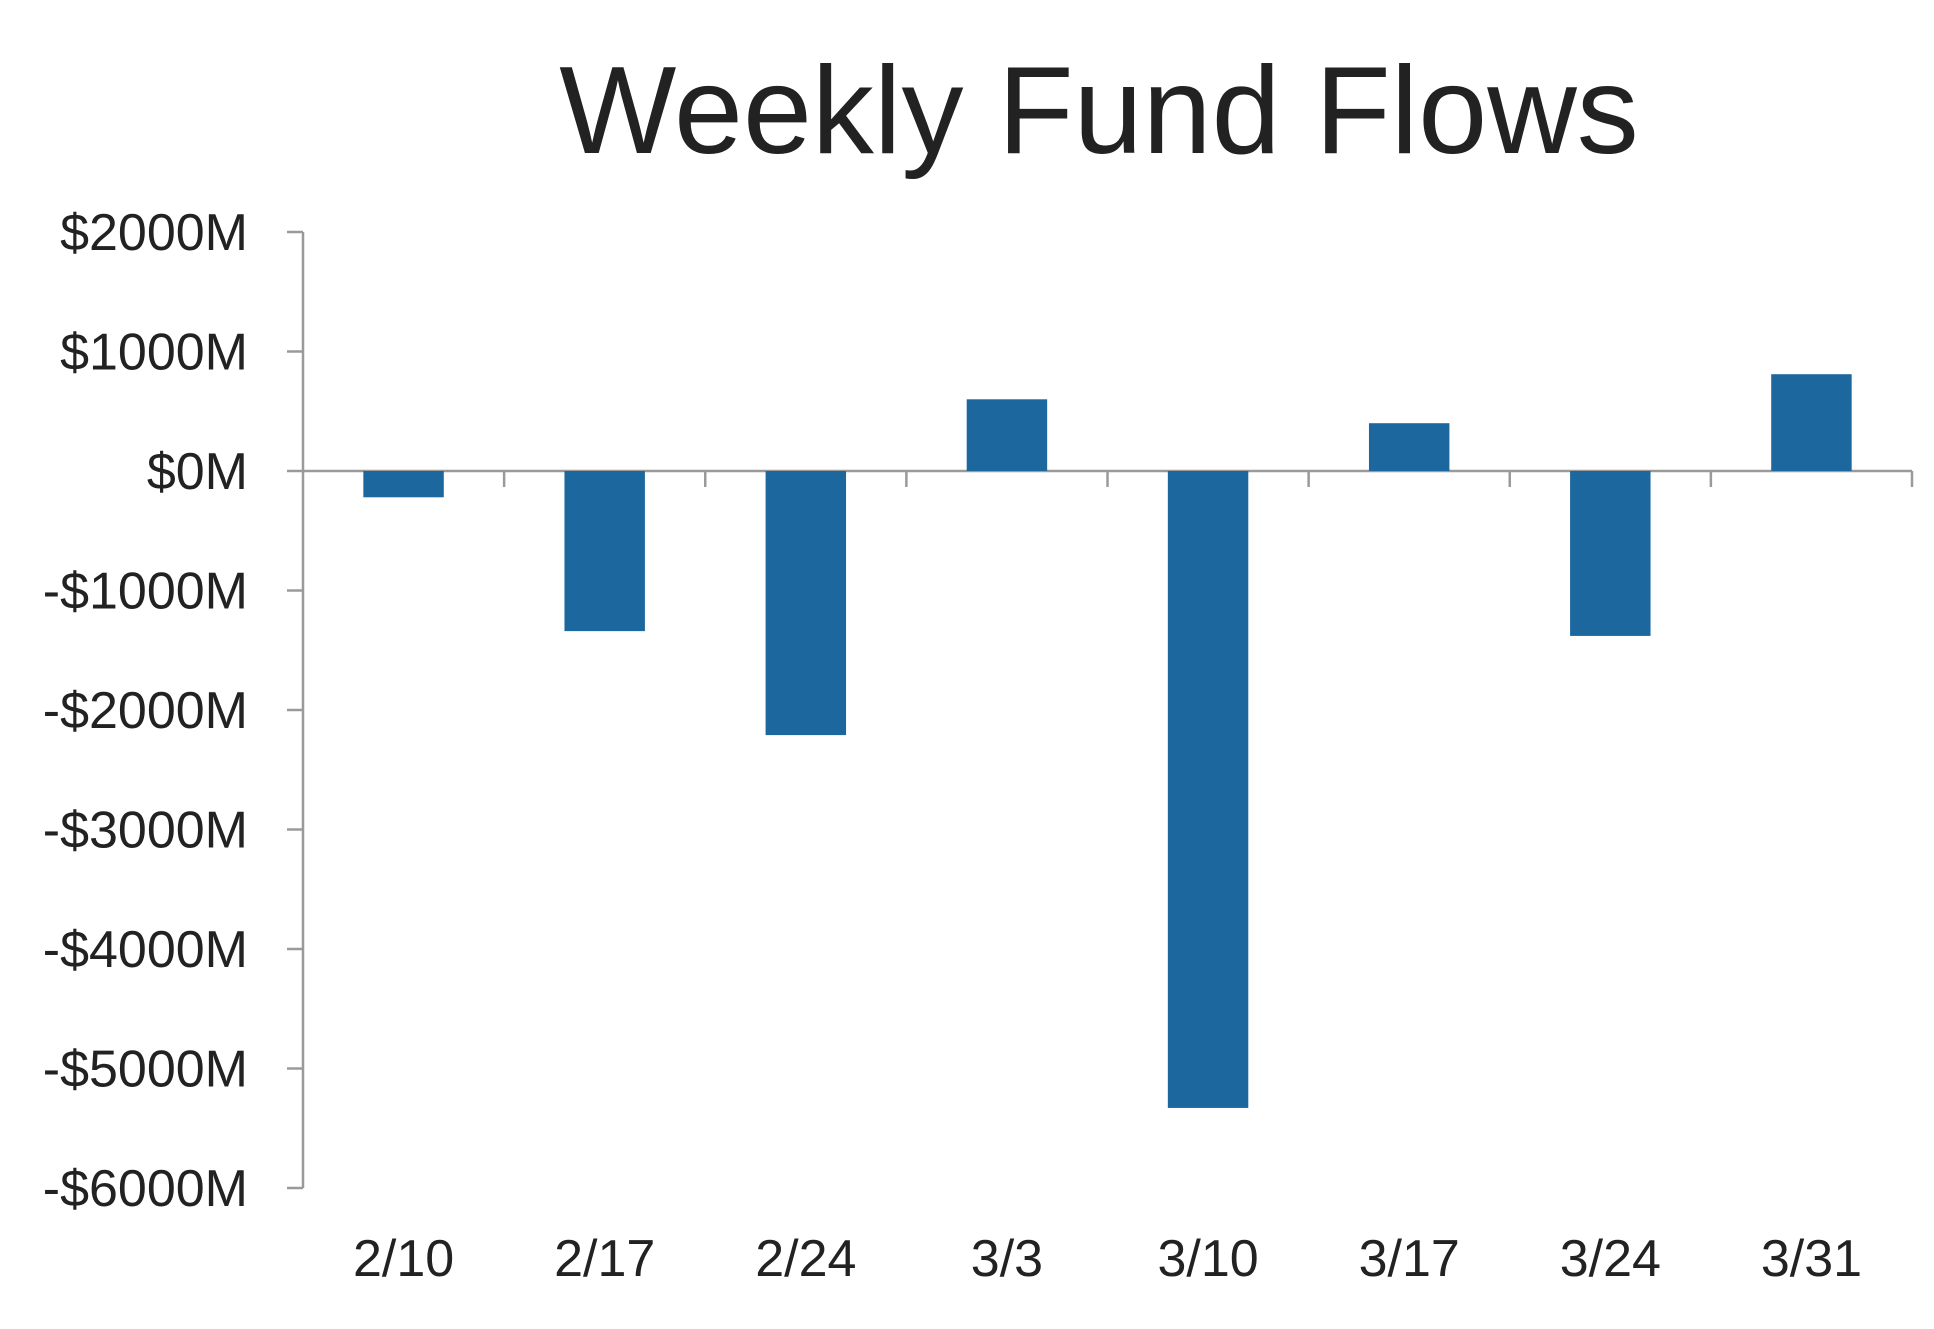 The image size is (1934, 1329). What do you see at coordinates (1207, 1259) in the screenshot?
I see `x-tick-label: 3/10` at bounding box center [1207, 1259].